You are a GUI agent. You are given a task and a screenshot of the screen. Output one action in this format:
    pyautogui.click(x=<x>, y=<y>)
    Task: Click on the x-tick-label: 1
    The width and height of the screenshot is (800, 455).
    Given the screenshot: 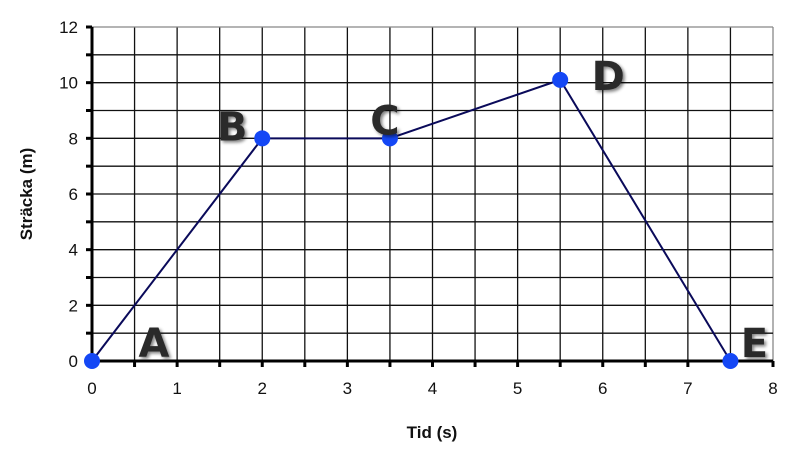 What is the action you would take?
    pyautogui.click(x=176, y=388)
    